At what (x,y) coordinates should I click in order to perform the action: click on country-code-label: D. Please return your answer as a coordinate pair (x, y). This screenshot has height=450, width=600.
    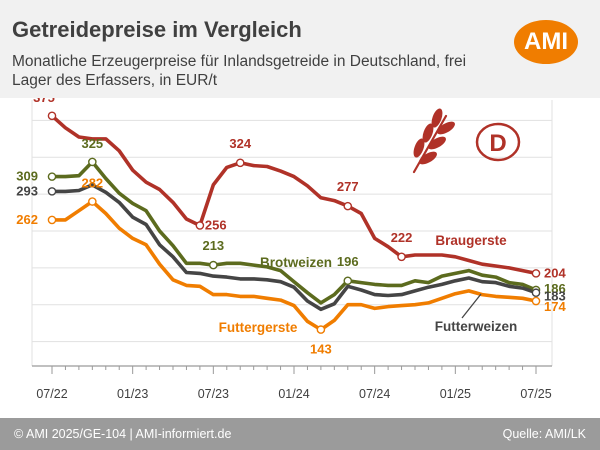
    Looking at the image, I should click on (497, 143).